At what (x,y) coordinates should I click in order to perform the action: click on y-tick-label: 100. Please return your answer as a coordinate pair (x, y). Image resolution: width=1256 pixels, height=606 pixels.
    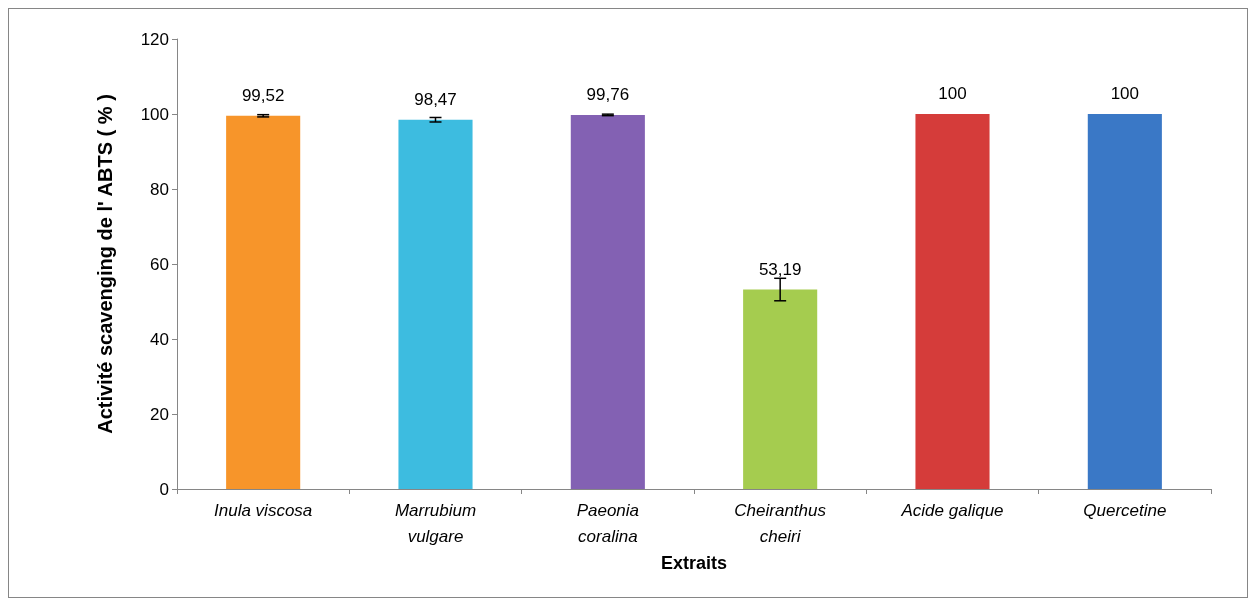
    Looking at the image, I should click on (154, 114).